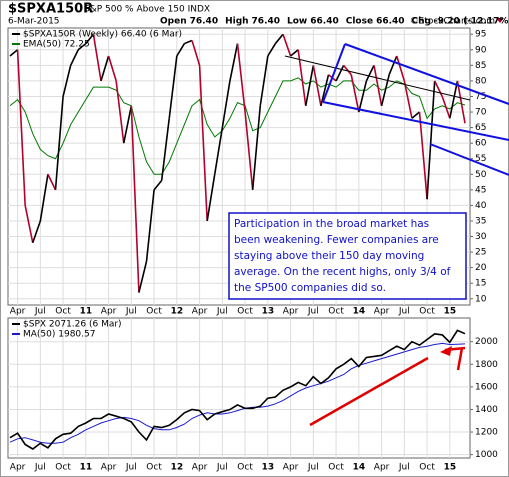  Describe the element at coordinates (236, 22) in the screenshot. I see `quote-label: High` at that location.